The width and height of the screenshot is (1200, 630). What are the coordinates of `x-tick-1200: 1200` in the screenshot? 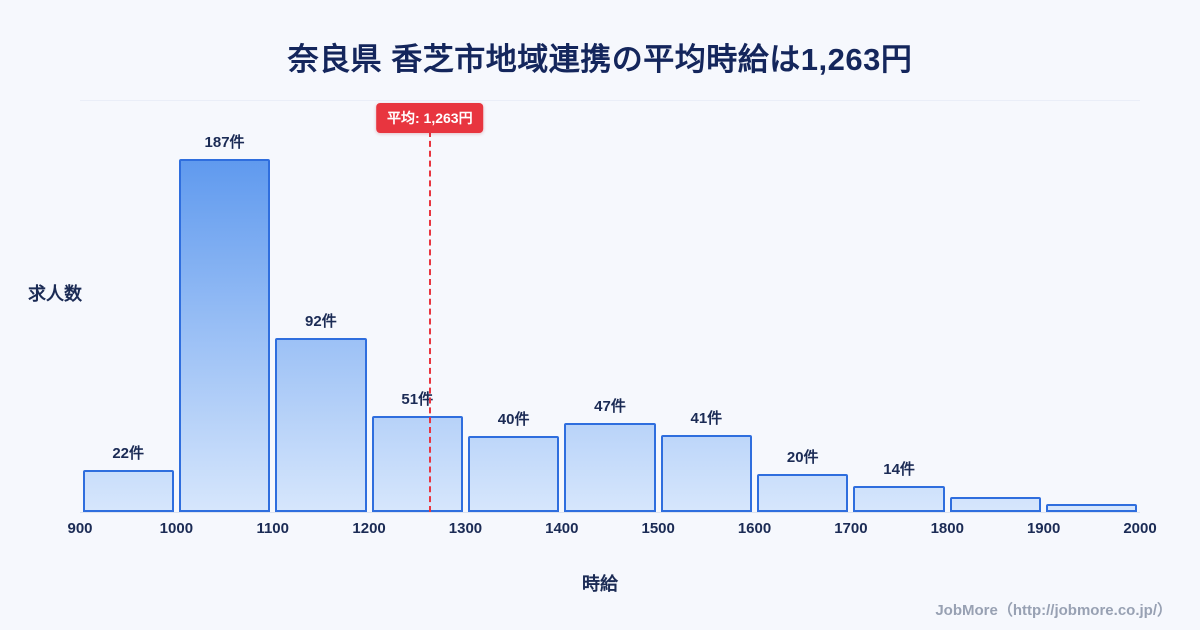 It's located at (369, 528).